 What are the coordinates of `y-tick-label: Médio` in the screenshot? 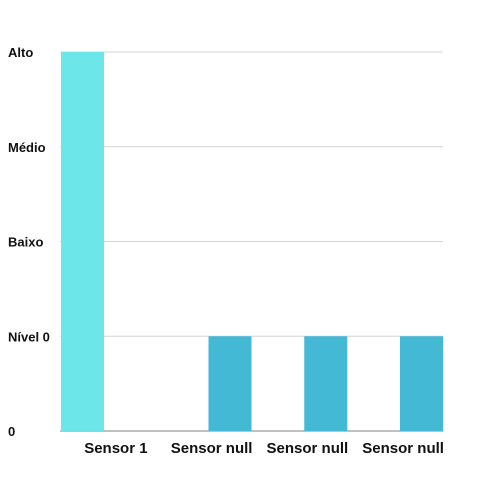 It's located at (27, 147).